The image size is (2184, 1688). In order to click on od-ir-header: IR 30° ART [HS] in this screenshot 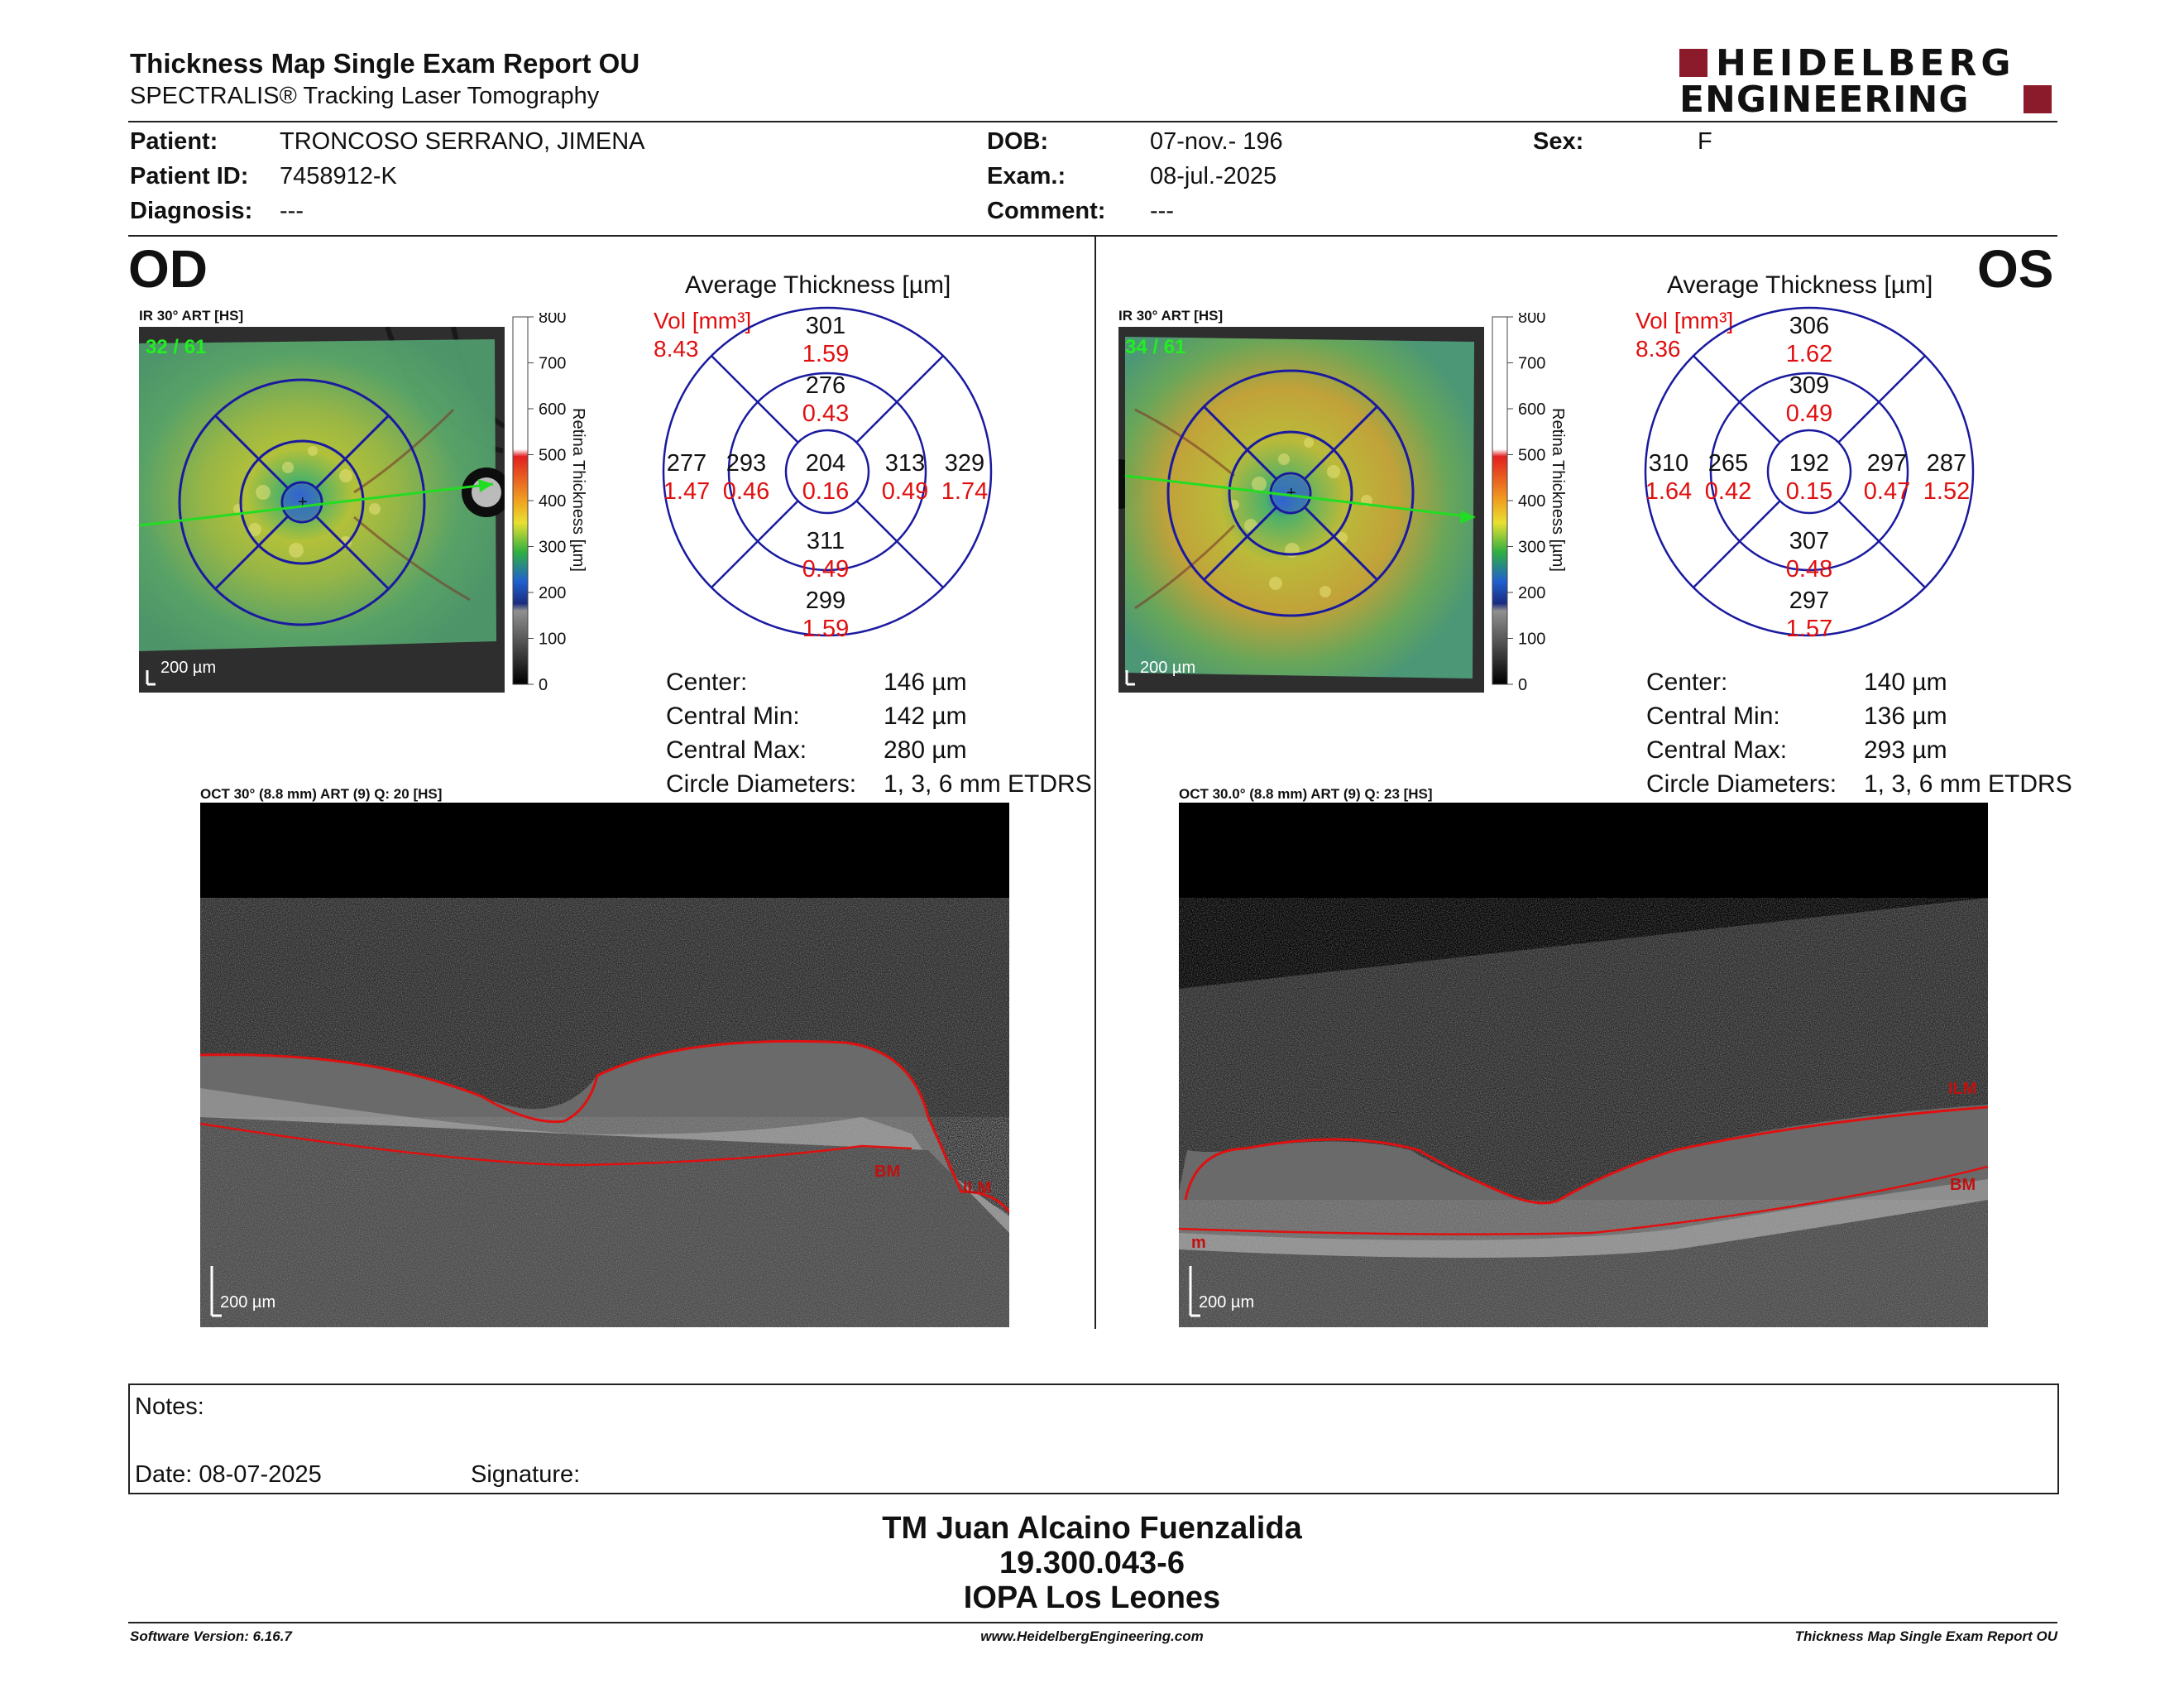, I will do `click(191, 316)`.